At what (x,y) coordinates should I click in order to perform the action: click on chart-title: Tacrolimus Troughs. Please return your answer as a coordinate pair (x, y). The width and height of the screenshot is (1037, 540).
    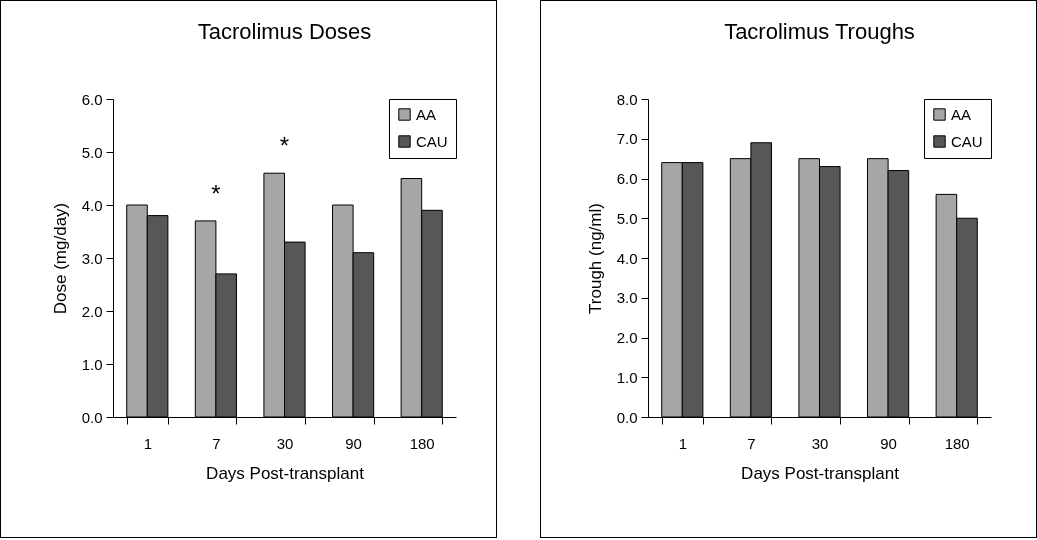
    Looking at the image, I should click on (819, 31).